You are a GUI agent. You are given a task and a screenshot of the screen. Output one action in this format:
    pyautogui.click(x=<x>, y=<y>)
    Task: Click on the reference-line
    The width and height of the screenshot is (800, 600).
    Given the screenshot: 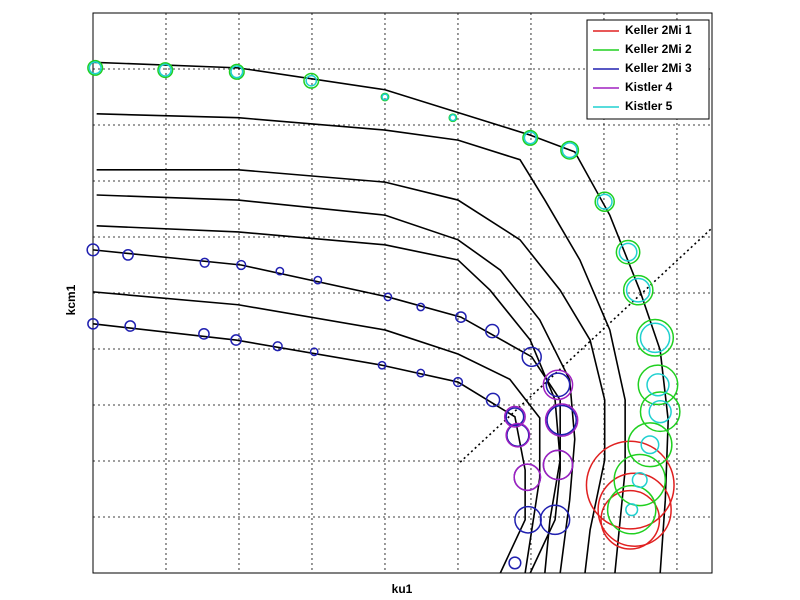 What is the action you would take?
    pyautogui.click(x=586, y=345)
    